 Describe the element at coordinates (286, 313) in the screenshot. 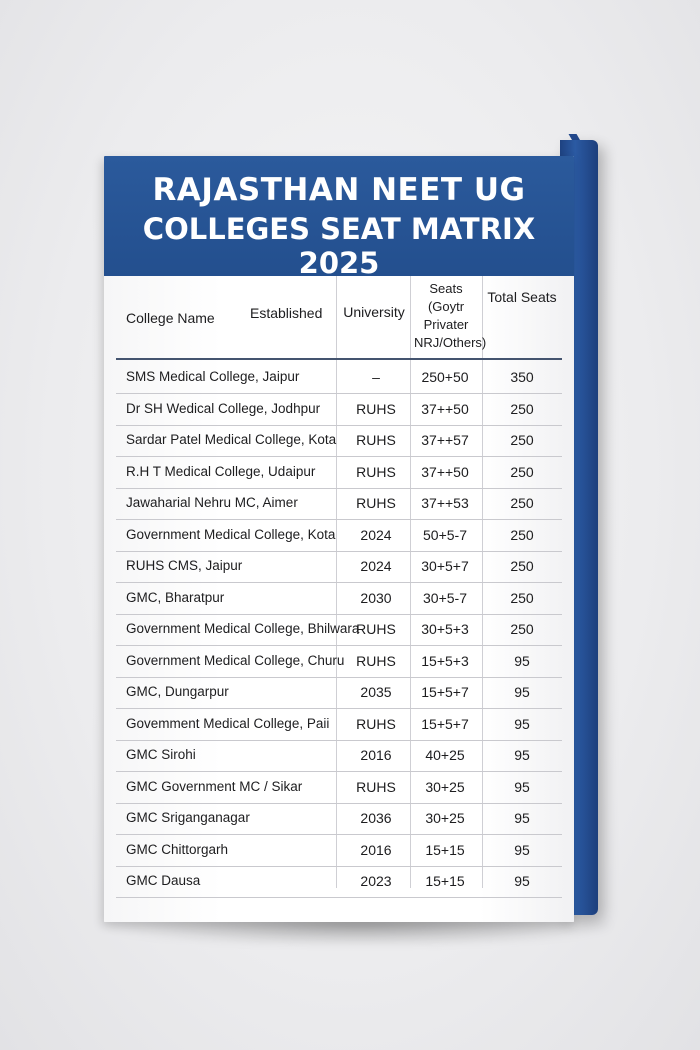

I see `header-established: Established` at that location.